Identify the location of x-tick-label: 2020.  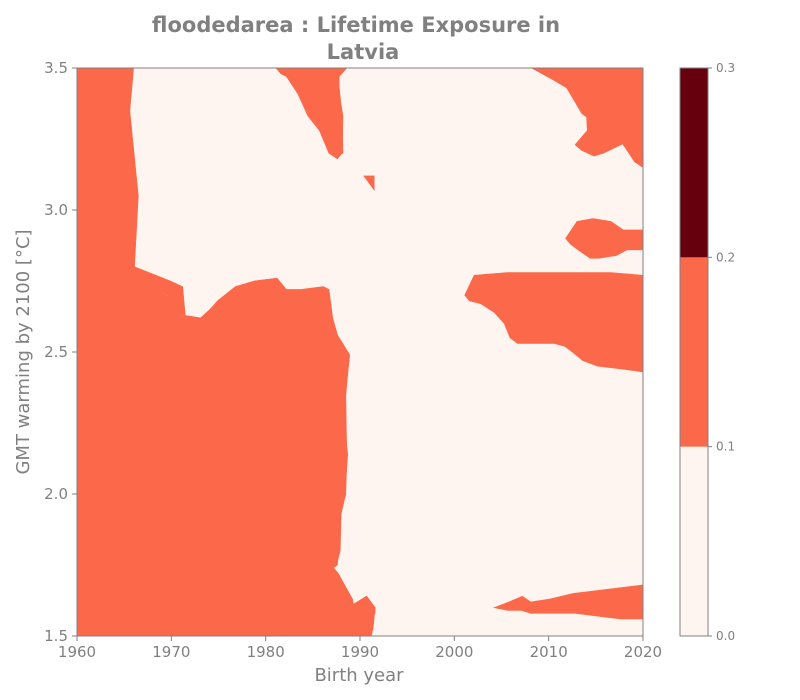
(643, 652).